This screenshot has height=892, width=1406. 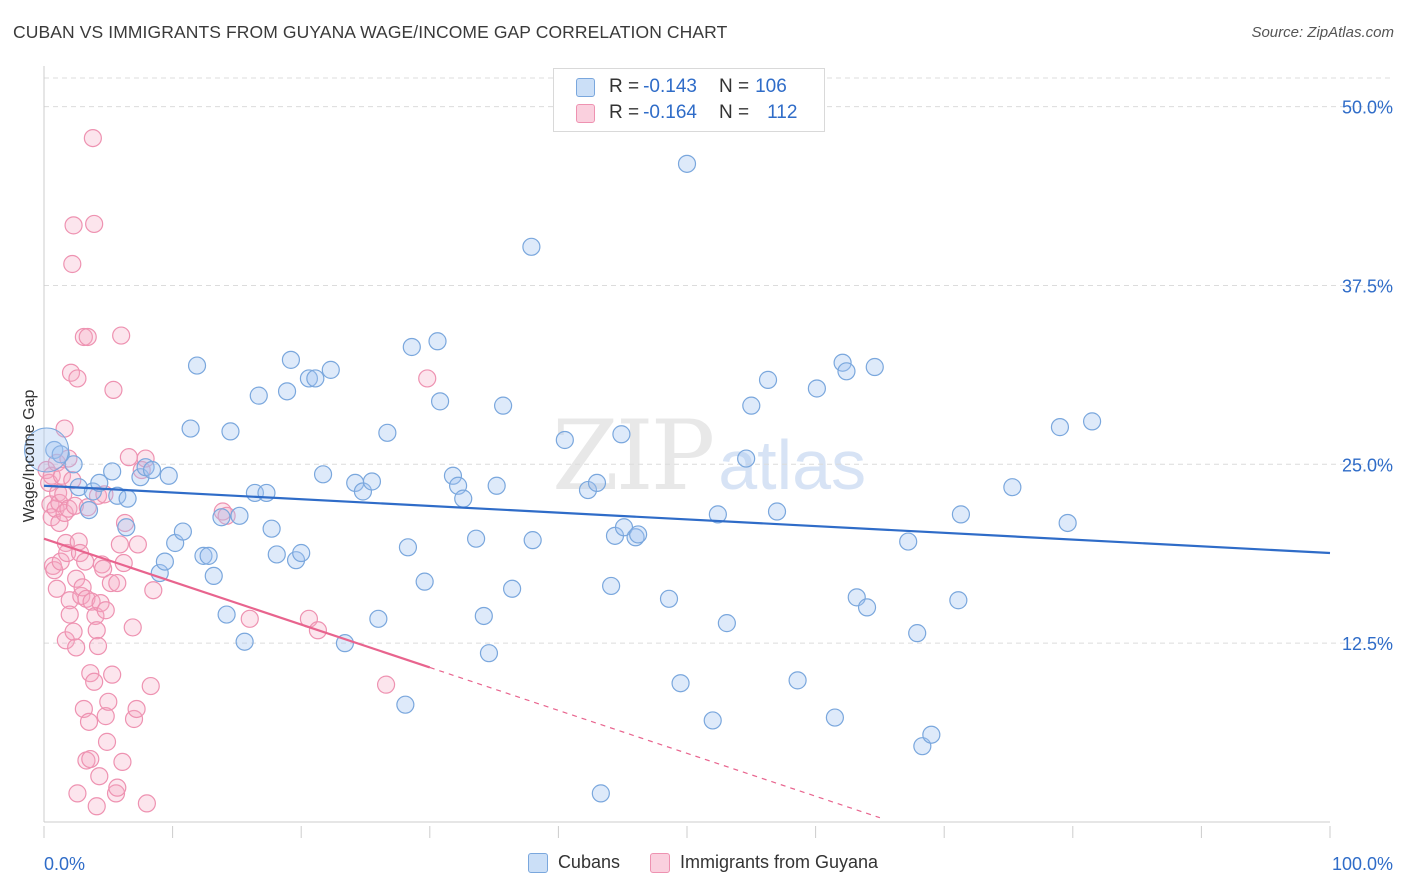 What do you see at coordinates (1367, 644) in the screenshot?
I see `y-tick-label: 12.5%` at bounding box center [1367, 644].